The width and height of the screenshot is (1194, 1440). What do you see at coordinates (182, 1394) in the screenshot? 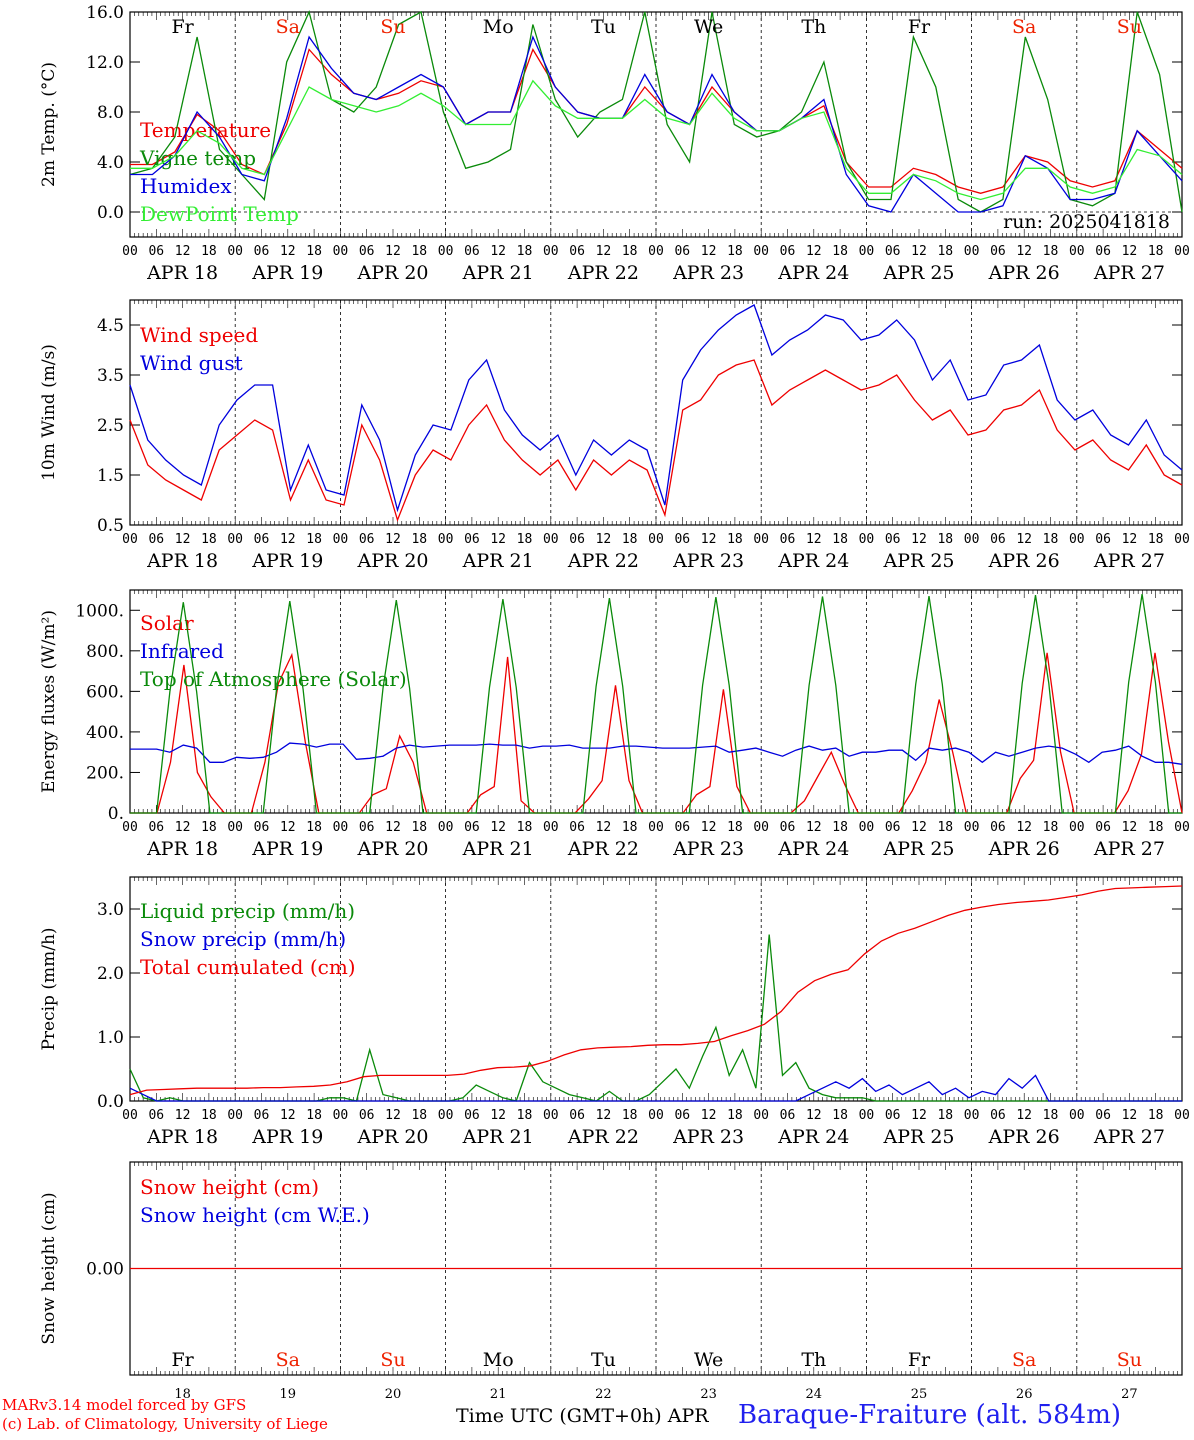
I see `day-number: 18` at bounding box center [182, 1394].